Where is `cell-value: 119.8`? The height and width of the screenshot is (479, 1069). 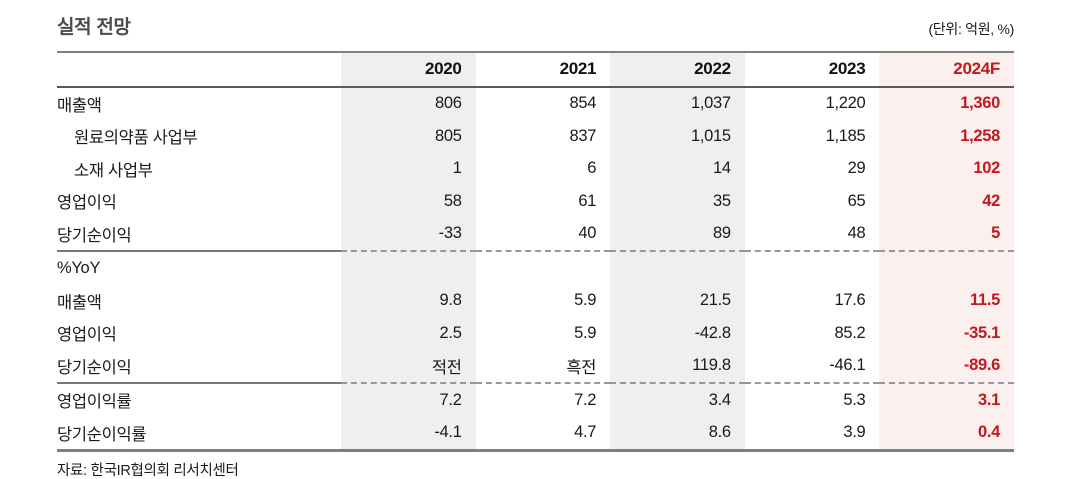 cell-value: 119.8 is located at coordinates (677, 366).